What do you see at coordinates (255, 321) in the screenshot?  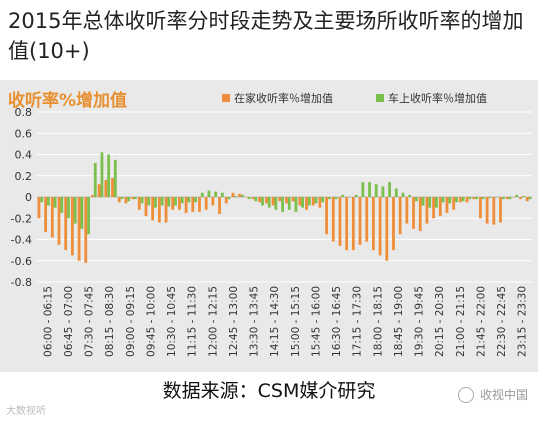 I see `x-tick-label: 13:30 - 13:45` at bounding box center [255, 321].